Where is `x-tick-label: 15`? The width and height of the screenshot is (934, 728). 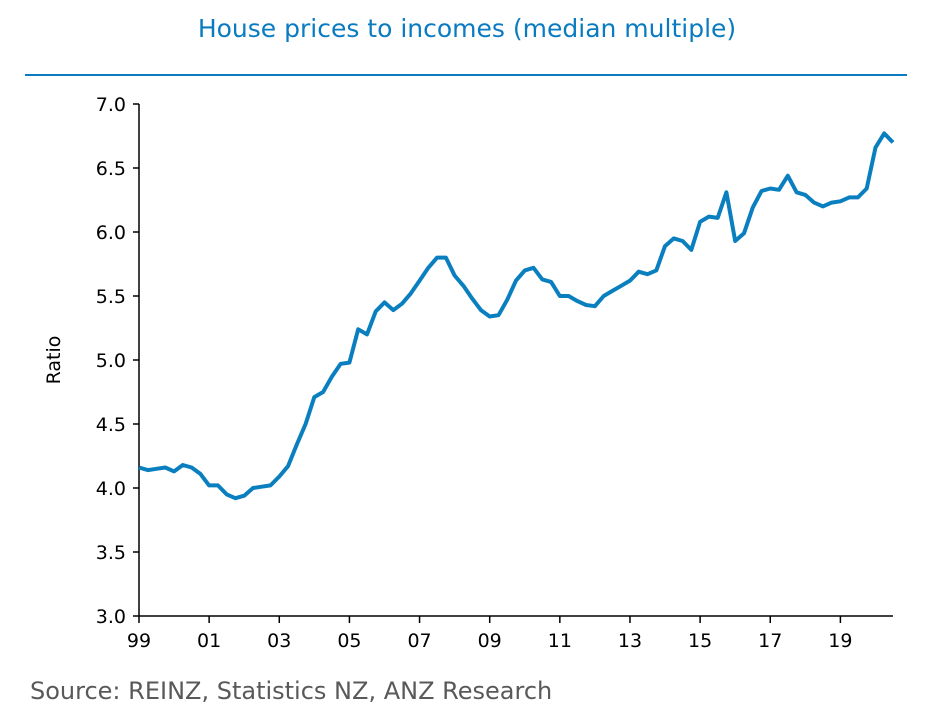
x-tick-label: 15 is located at coordinates (700, 641).